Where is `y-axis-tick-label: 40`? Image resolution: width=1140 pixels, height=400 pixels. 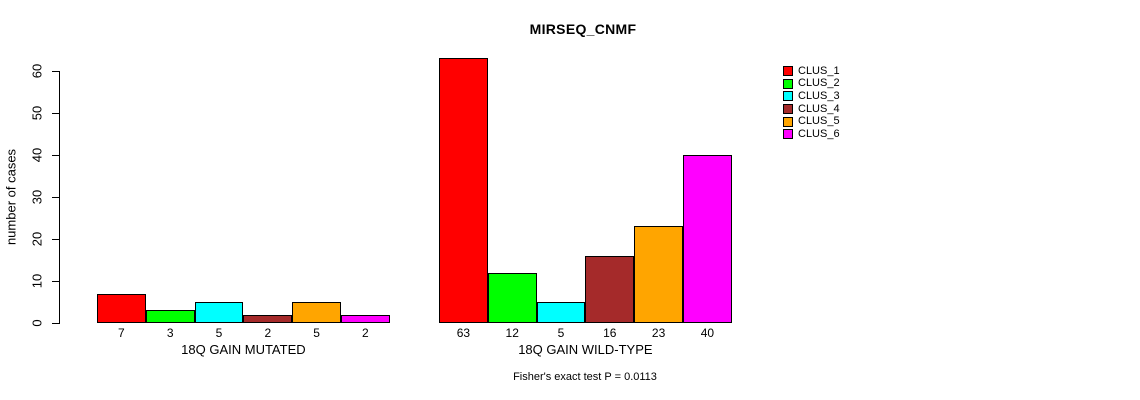
y-axis-tick-label: 40 is located at coordinates (37, 155).